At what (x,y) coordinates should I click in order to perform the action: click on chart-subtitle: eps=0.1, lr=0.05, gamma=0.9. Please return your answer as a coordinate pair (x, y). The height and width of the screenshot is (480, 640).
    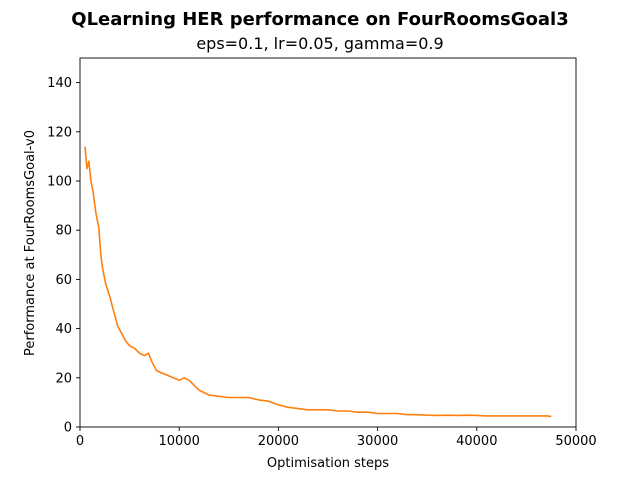
    Looking at the image, I should click on (319, 43).